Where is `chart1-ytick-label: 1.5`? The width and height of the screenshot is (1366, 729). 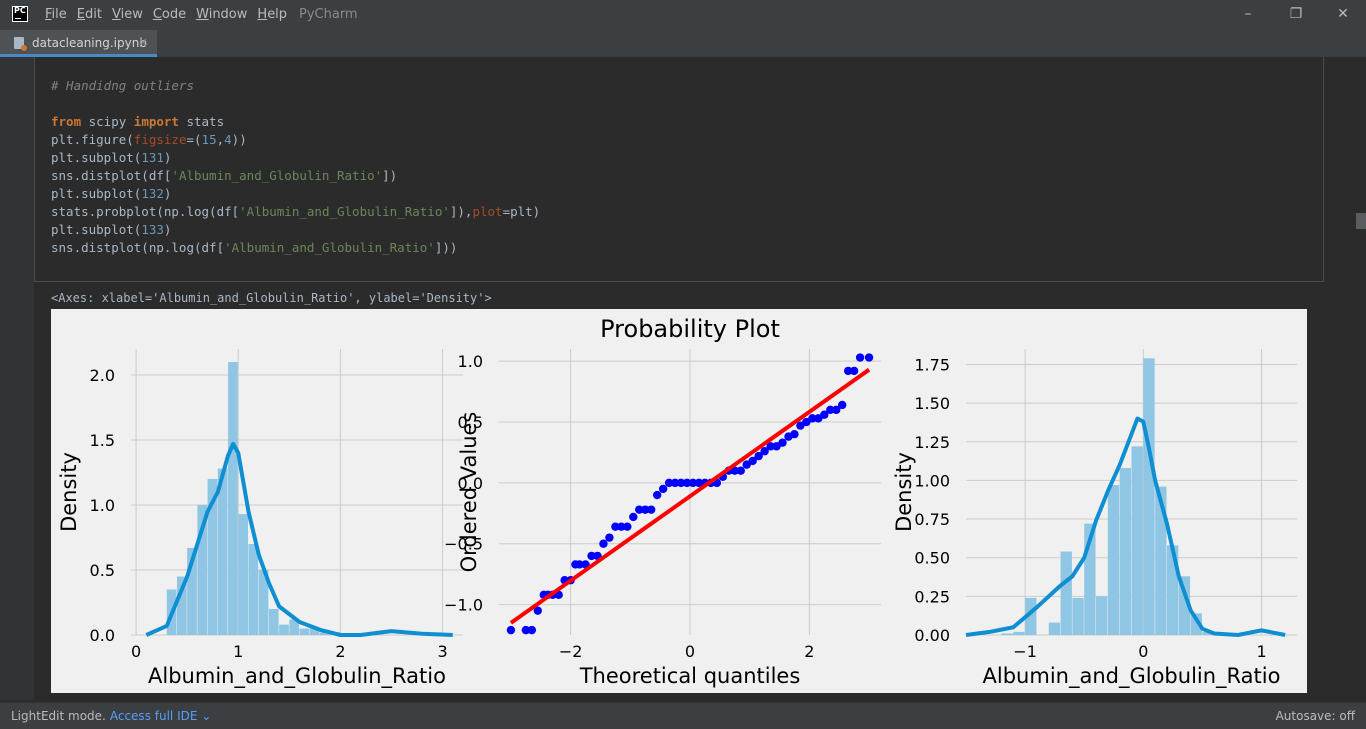
chart1-ytick-label: 1.5 is located at coordinates (102, 440).